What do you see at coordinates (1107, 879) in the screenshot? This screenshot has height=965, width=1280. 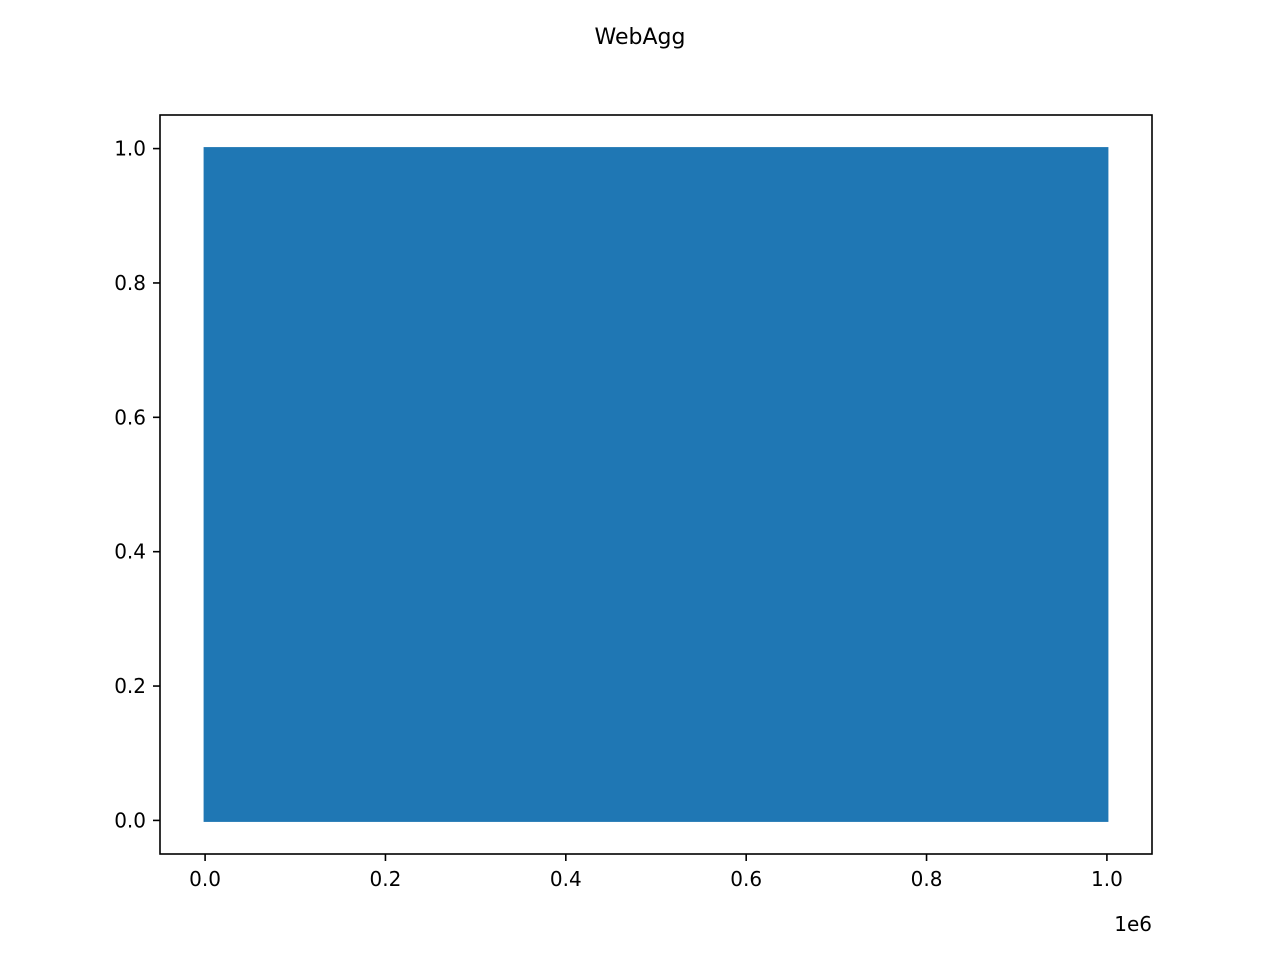 I see `x-tick-label: 1.0` at bounding box center [1107, 879].